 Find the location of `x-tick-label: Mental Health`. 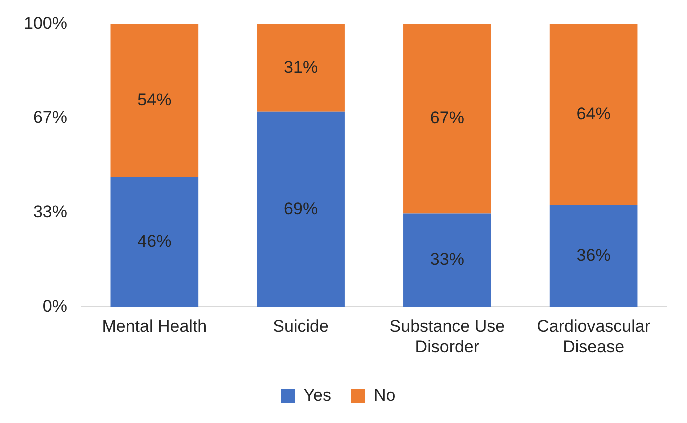

x-tick-label: Mental Health is located at coordinates (155, 326).